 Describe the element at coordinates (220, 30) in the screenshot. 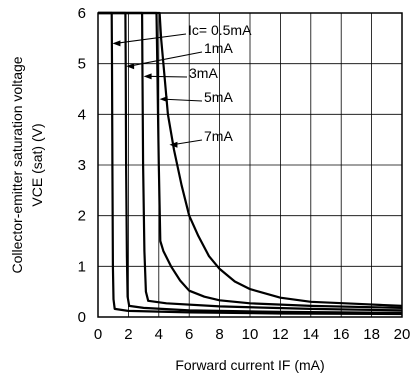

I see `curve-label: Ic= 0.5mA` at that location.